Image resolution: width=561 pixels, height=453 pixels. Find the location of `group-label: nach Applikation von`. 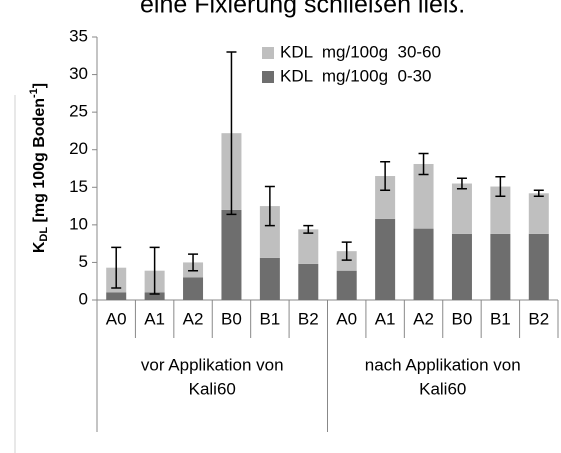

group-label: nach Applikation von is located at coordinates (443, 364).